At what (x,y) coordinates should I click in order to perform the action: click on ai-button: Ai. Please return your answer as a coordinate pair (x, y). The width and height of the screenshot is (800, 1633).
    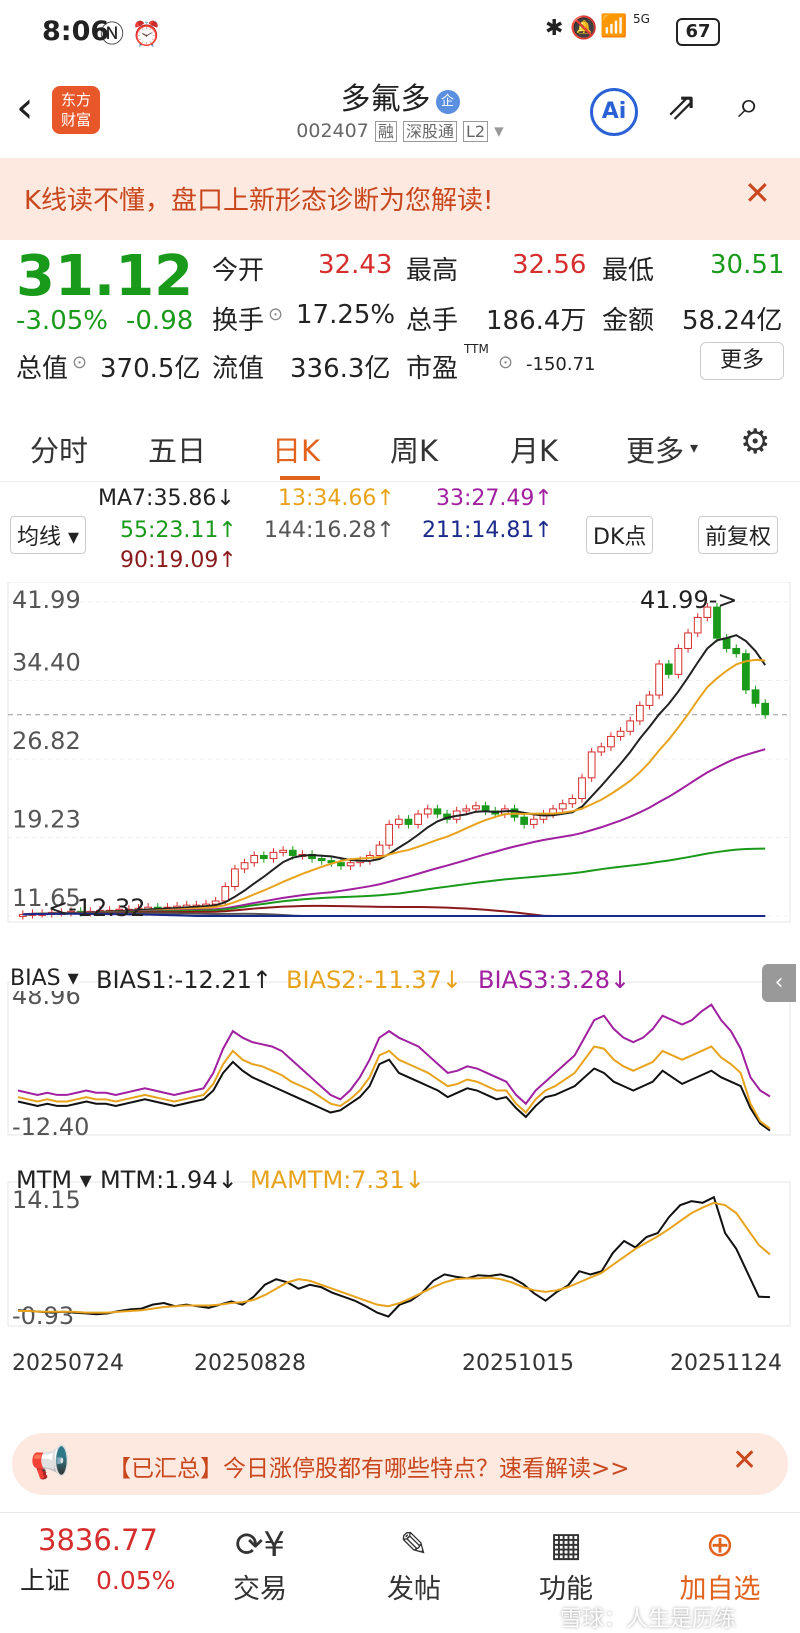
    Looking at the image, I should click on (614, 112).